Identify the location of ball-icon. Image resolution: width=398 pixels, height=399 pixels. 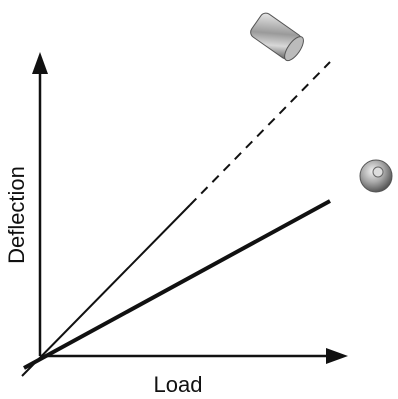
(376, 176).